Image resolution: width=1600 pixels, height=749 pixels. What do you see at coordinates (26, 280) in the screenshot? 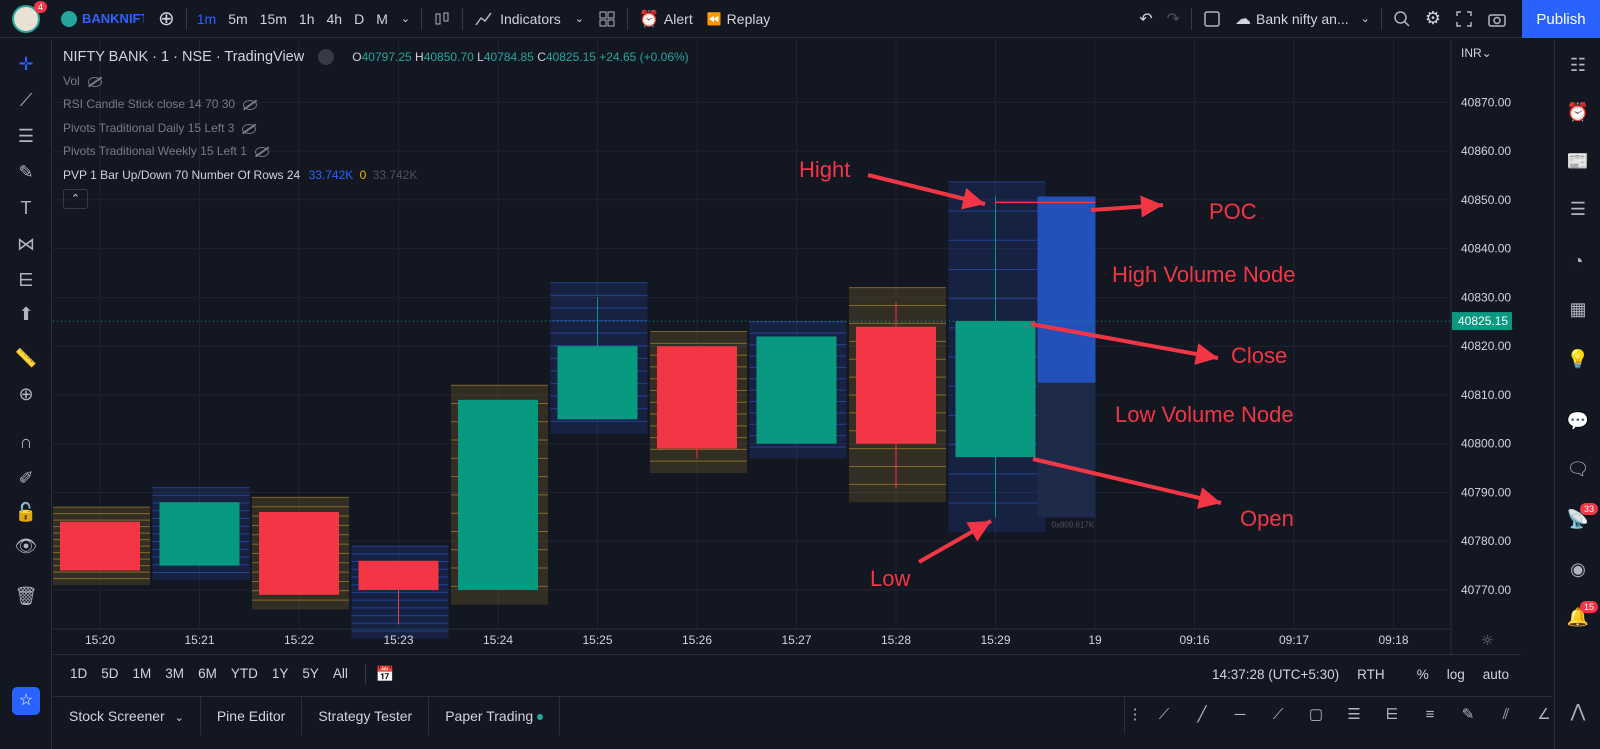
I see `prediction-icon: ⋿` at bounding box center [26, 280].